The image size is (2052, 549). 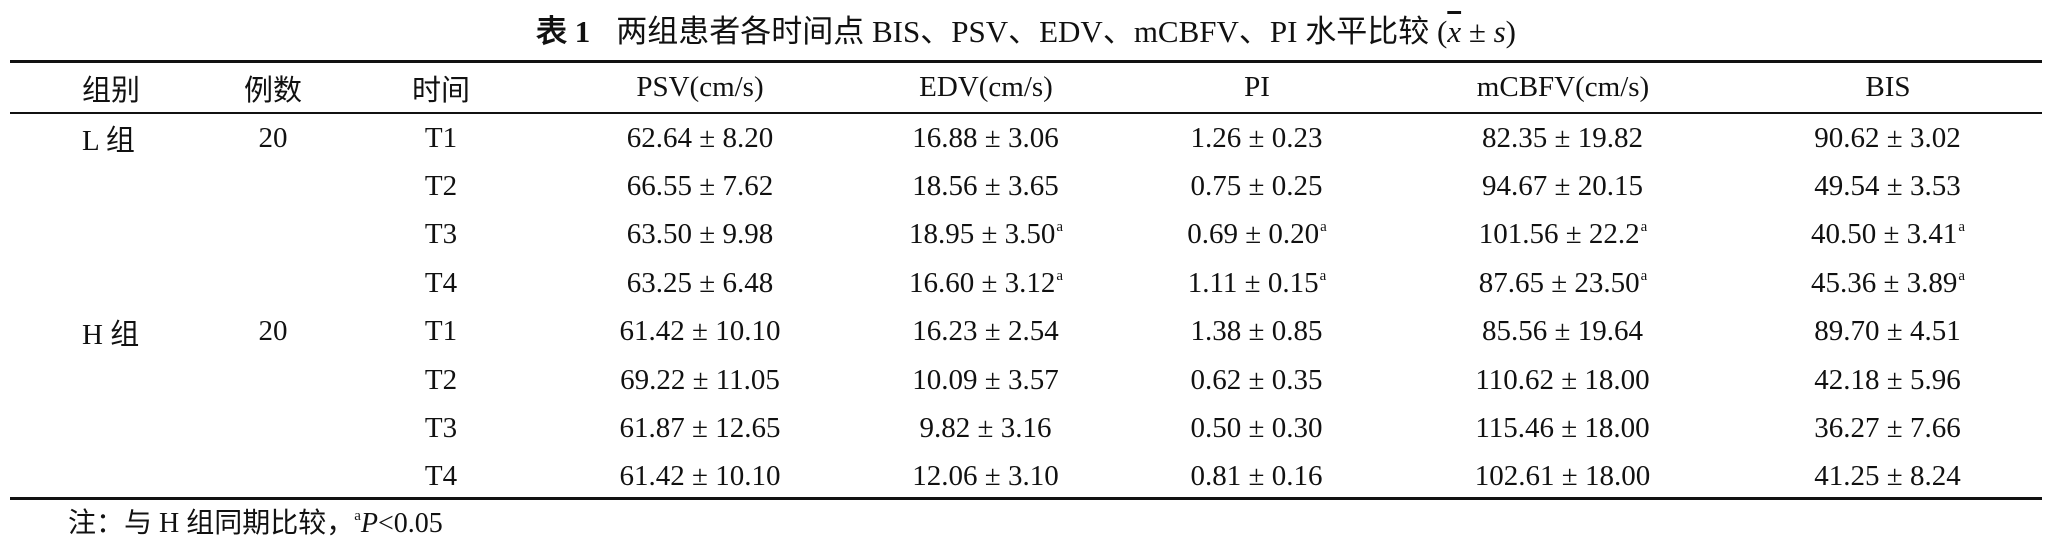 What do you see at coordinates (1257, 137) in the screenshot?
I see `cell-pi: 1.26 ± 0.23` at bounding box center [1257, 137].